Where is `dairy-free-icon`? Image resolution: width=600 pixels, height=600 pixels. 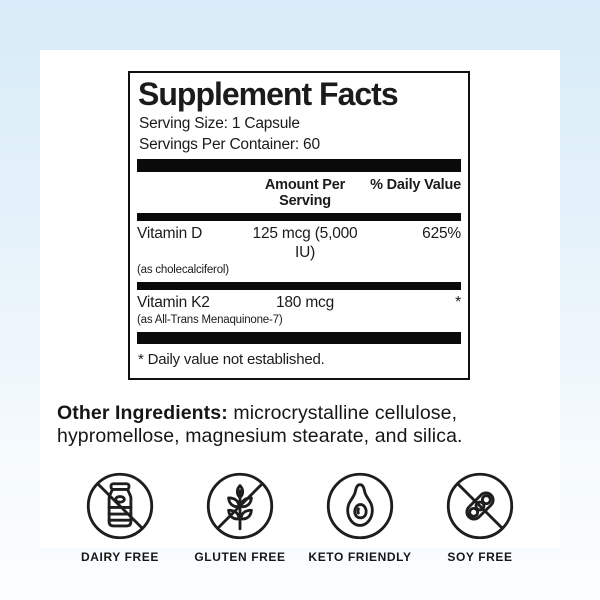
dairy-free-icon is located at coordinates (120, 506).